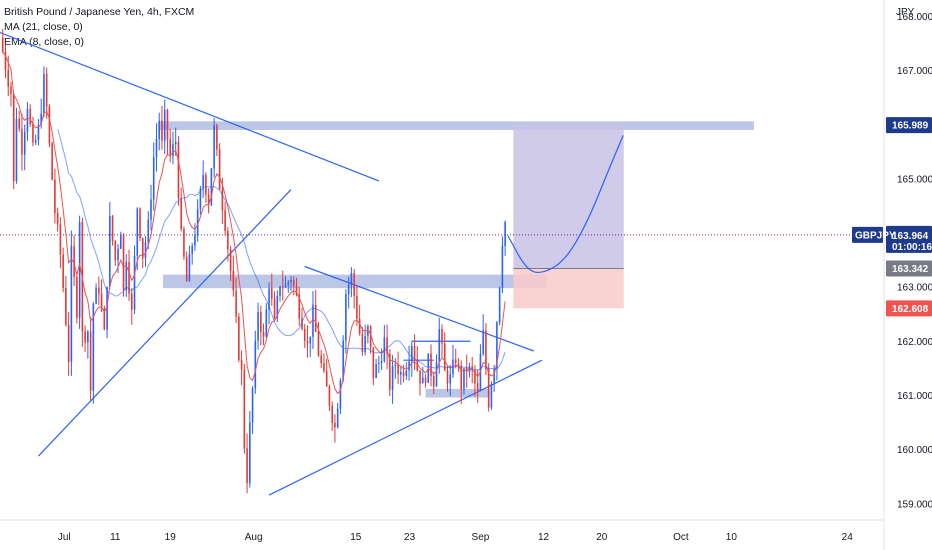 The width and height of the screenshot is (932, 550). What do you see at coordinates (115, 537) in the screenshot?
I see `x-tick-label: 11` at bounding box center [115, 537].